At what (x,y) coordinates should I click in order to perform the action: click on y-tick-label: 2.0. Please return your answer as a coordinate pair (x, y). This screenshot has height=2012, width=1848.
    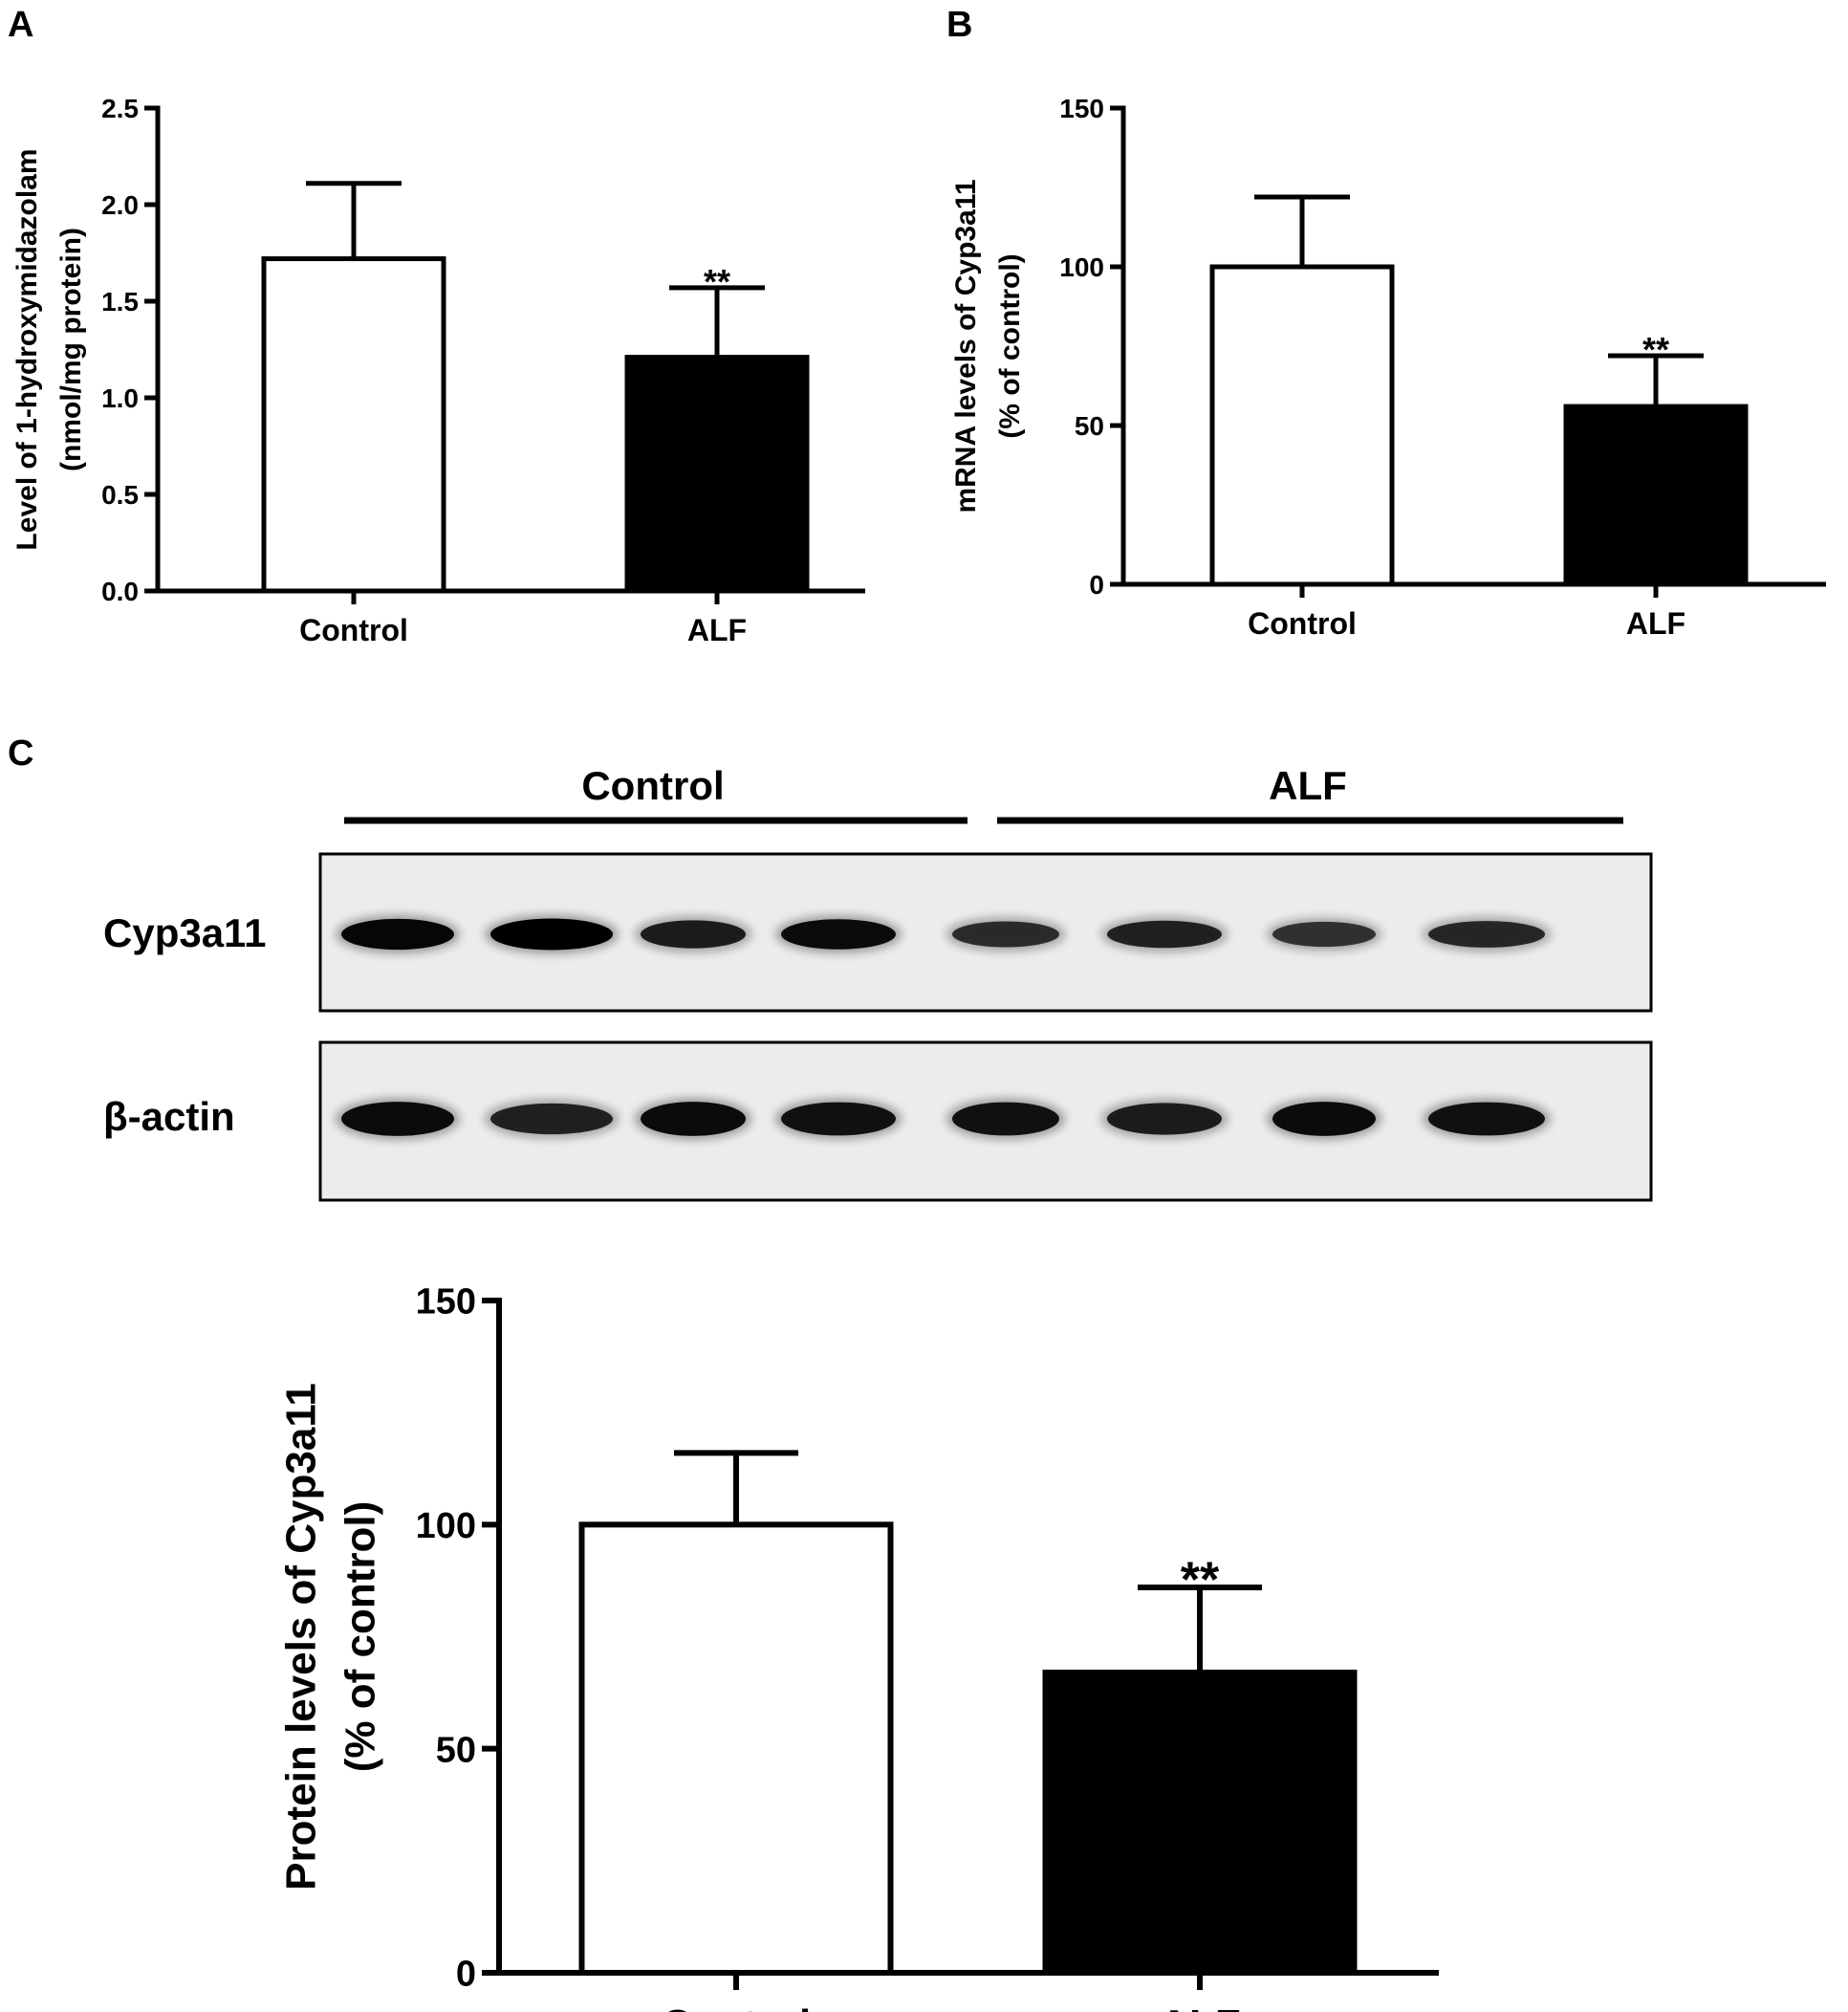
    Looking at the image, I should click on (120, 205).